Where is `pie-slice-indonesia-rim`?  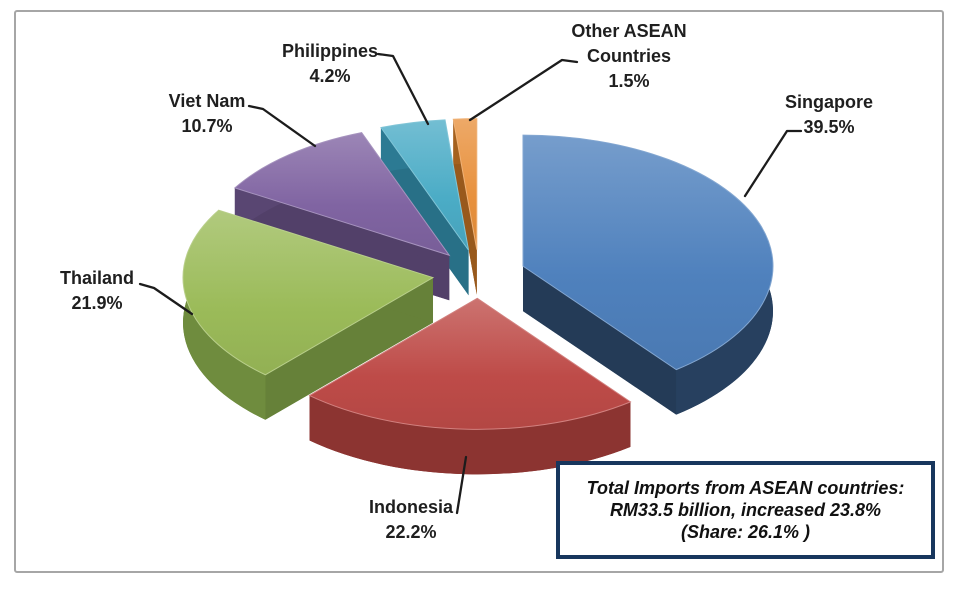 pie-slice-indonesia-rim is located at coordinates (470, 435).